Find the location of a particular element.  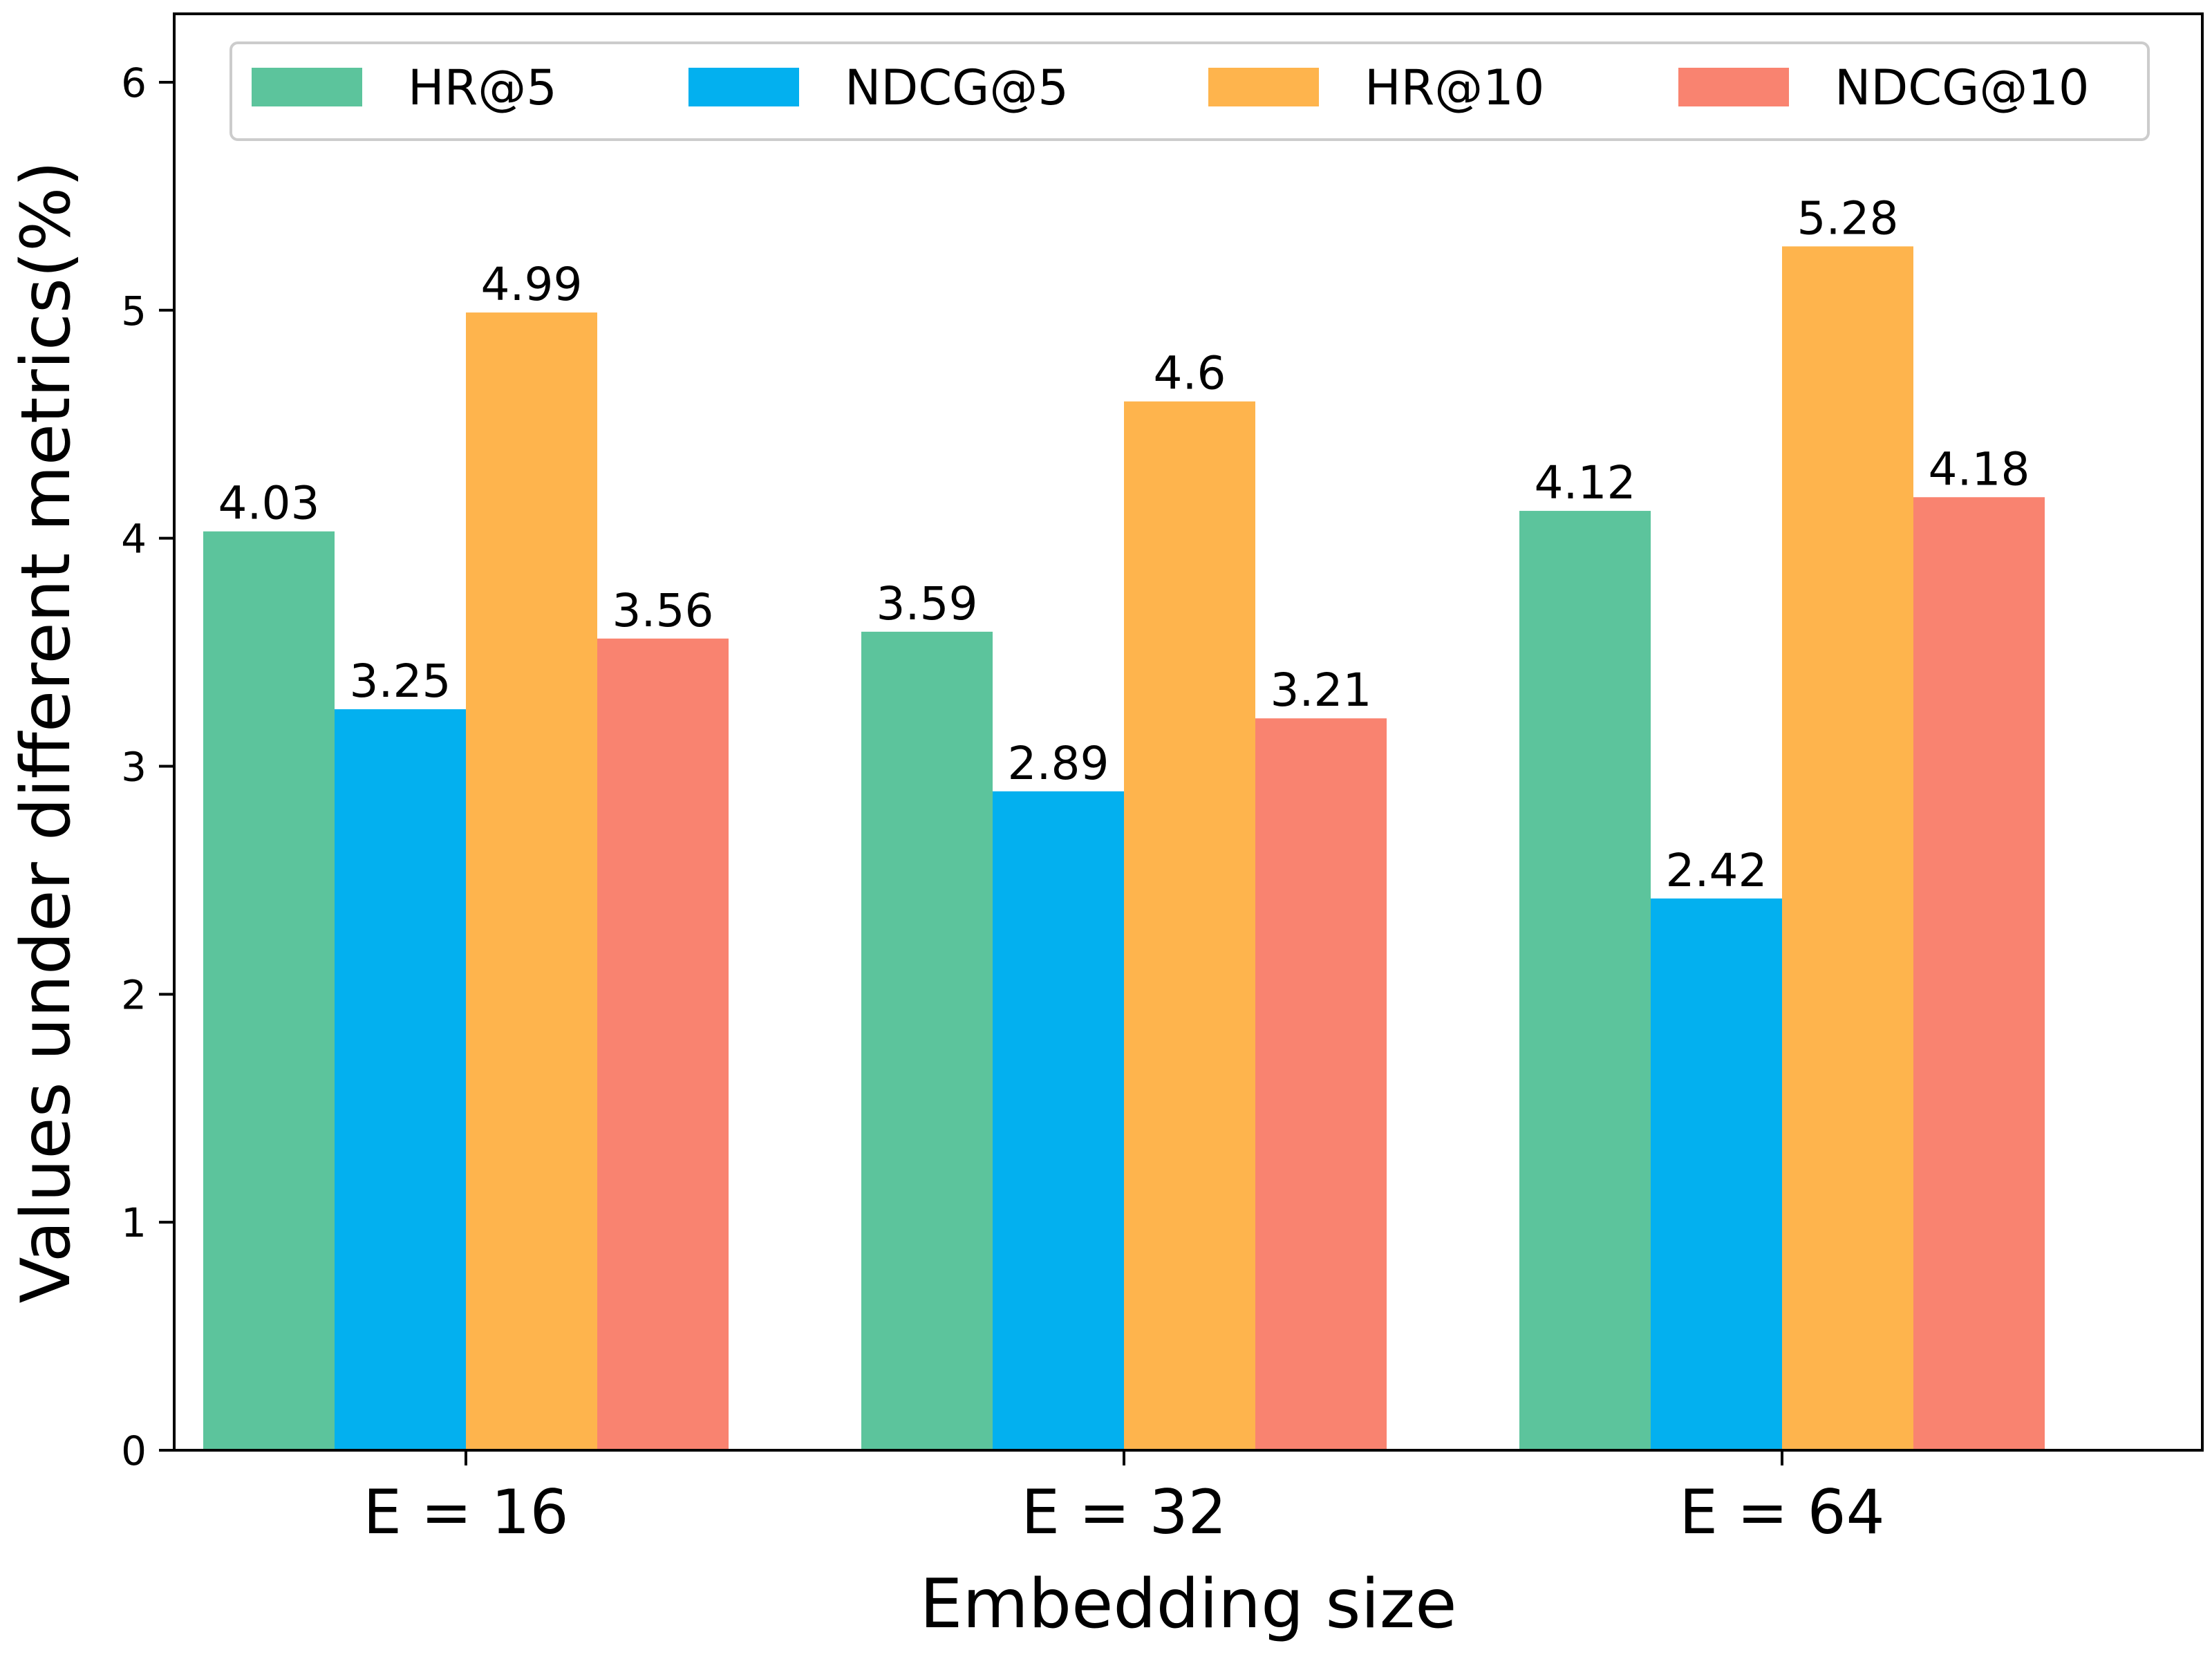

legend: HR@5 NDCG@5 HR@10 NDCG@10 is located at coordinates (1189, 91).